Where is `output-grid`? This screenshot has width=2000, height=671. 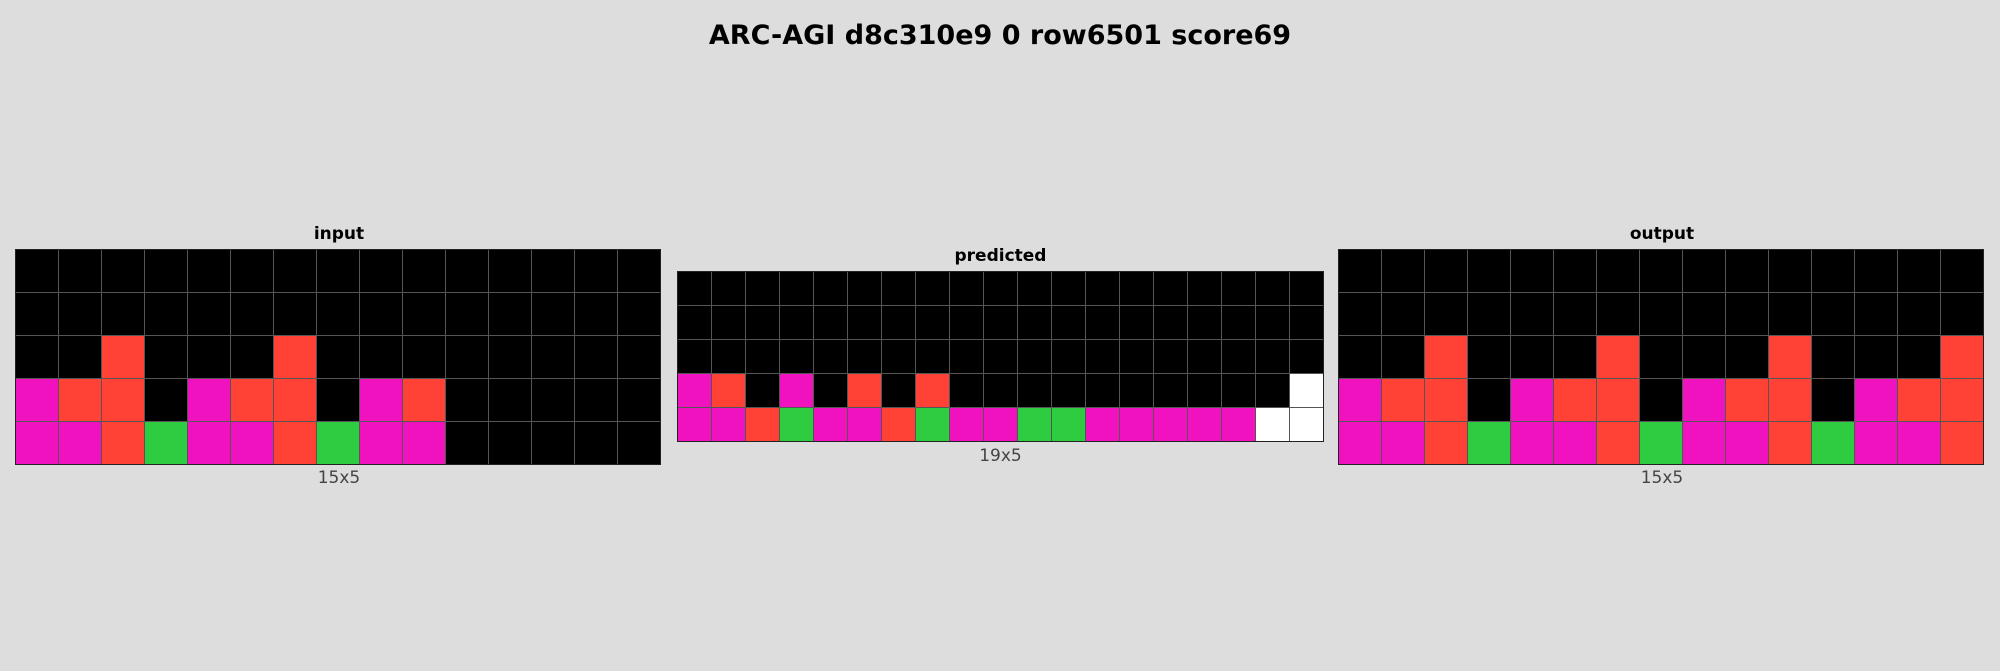 output-grid is located at coordinates (1661, 357).